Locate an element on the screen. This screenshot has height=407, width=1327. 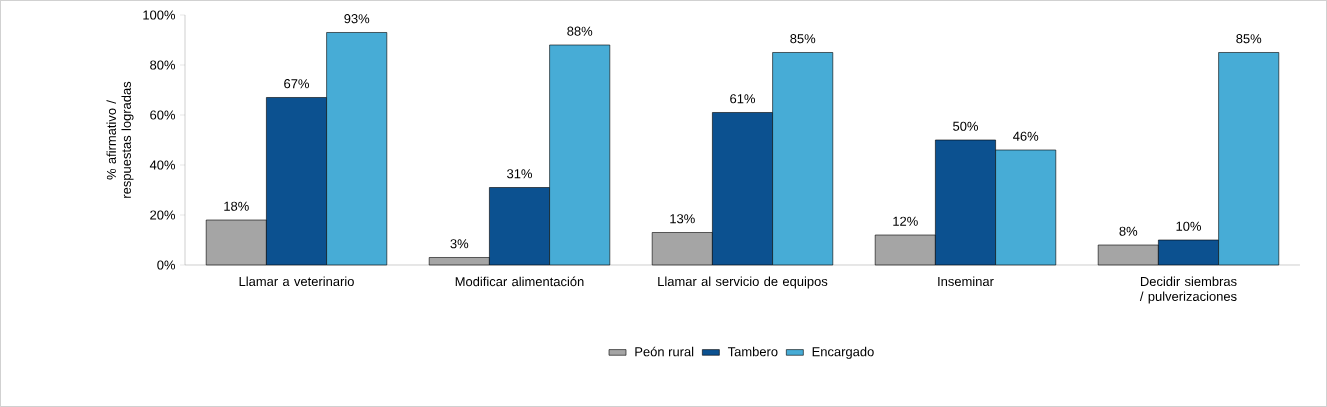
data-label: 12% is located at coordinates (905, 221).